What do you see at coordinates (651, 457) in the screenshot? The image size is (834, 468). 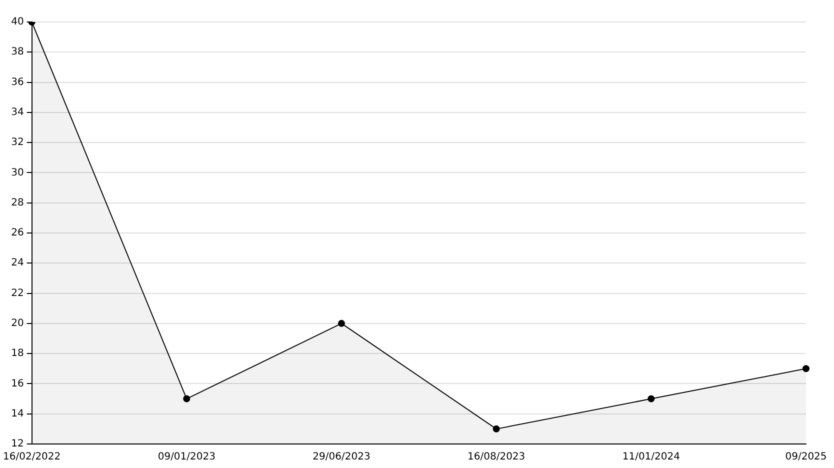 I see `x-tick-label: 11/01/2024` at bounding box center [651, 457].